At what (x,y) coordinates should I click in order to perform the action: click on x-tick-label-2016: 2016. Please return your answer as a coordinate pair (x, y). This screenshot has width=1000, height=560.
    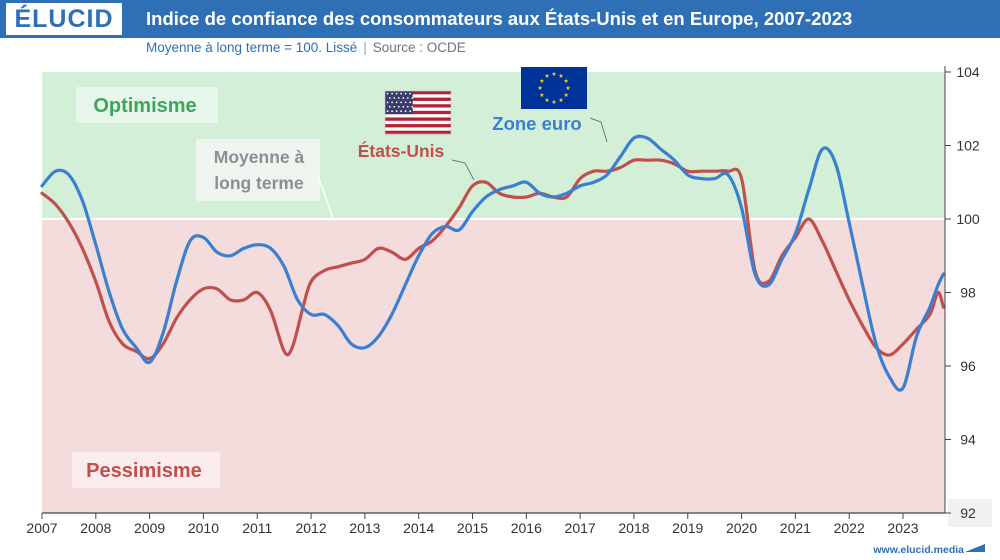
    Looking at the image, I should click on (526, 528).